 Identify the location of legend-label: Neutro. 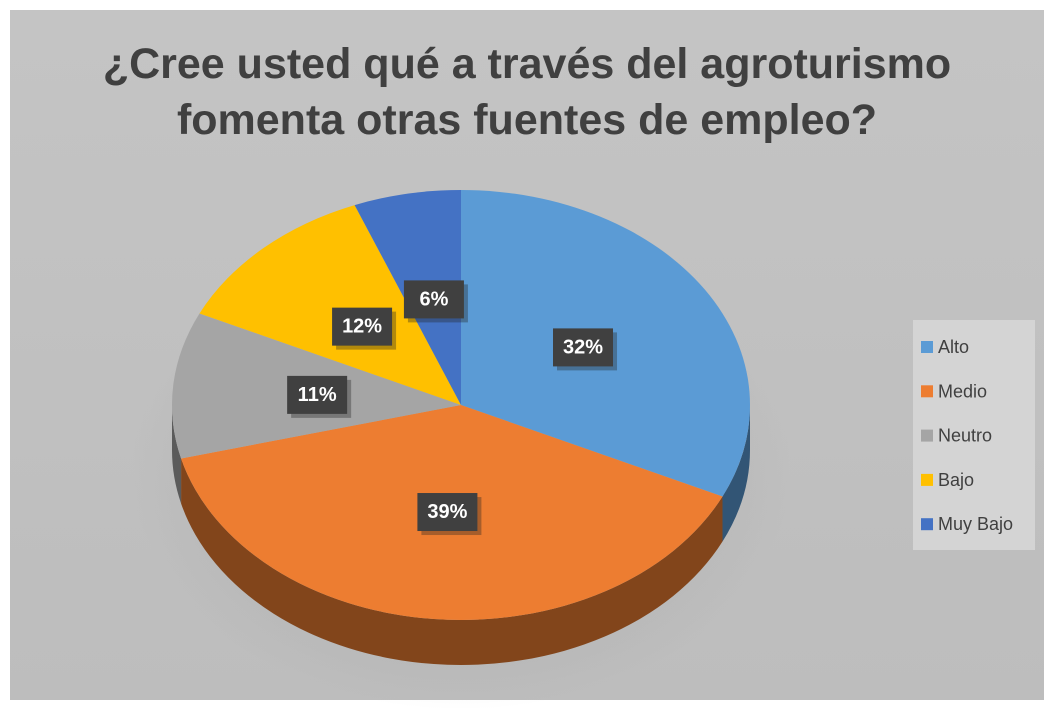
(965, 436).